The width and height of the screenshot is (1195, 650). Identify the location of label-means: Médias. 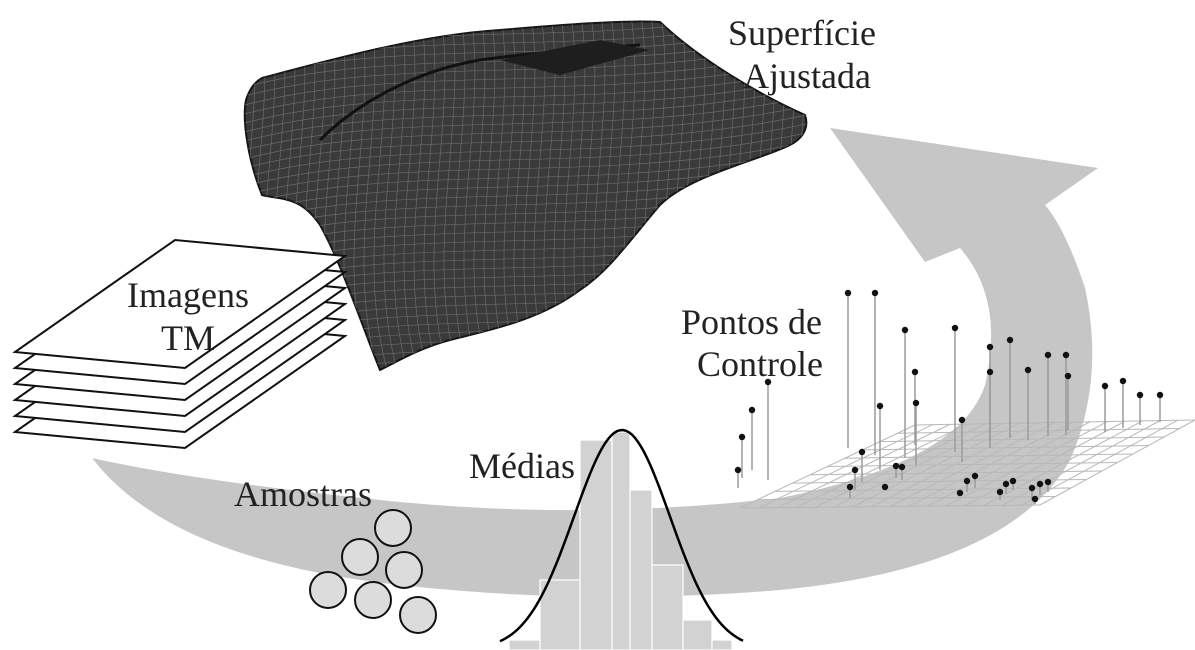
(522, 466).